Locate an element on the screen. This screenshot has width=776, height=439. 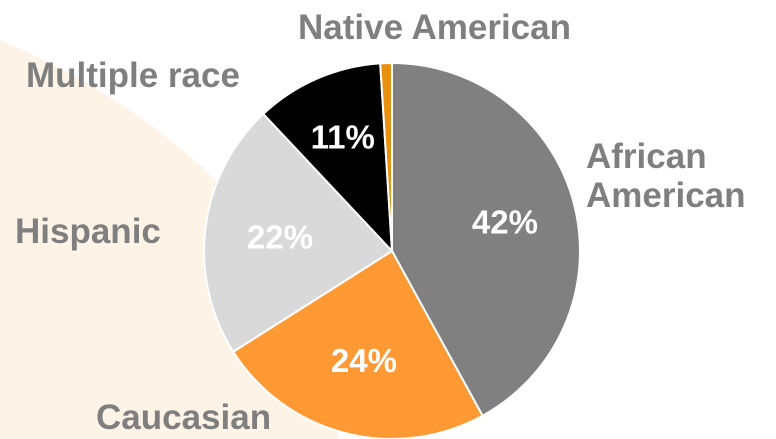
legend-label-african-american: African American is located at coordinates (666, 176).